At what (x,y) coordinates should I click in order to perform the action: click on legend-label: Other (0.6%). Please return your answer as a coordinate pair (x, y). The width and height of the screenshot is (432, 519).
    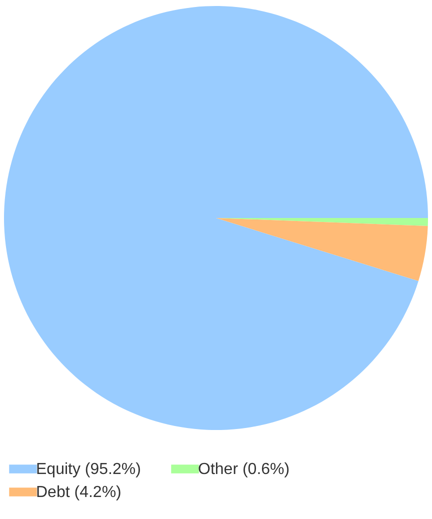
    Looking at the image, I should click on (244, 469).